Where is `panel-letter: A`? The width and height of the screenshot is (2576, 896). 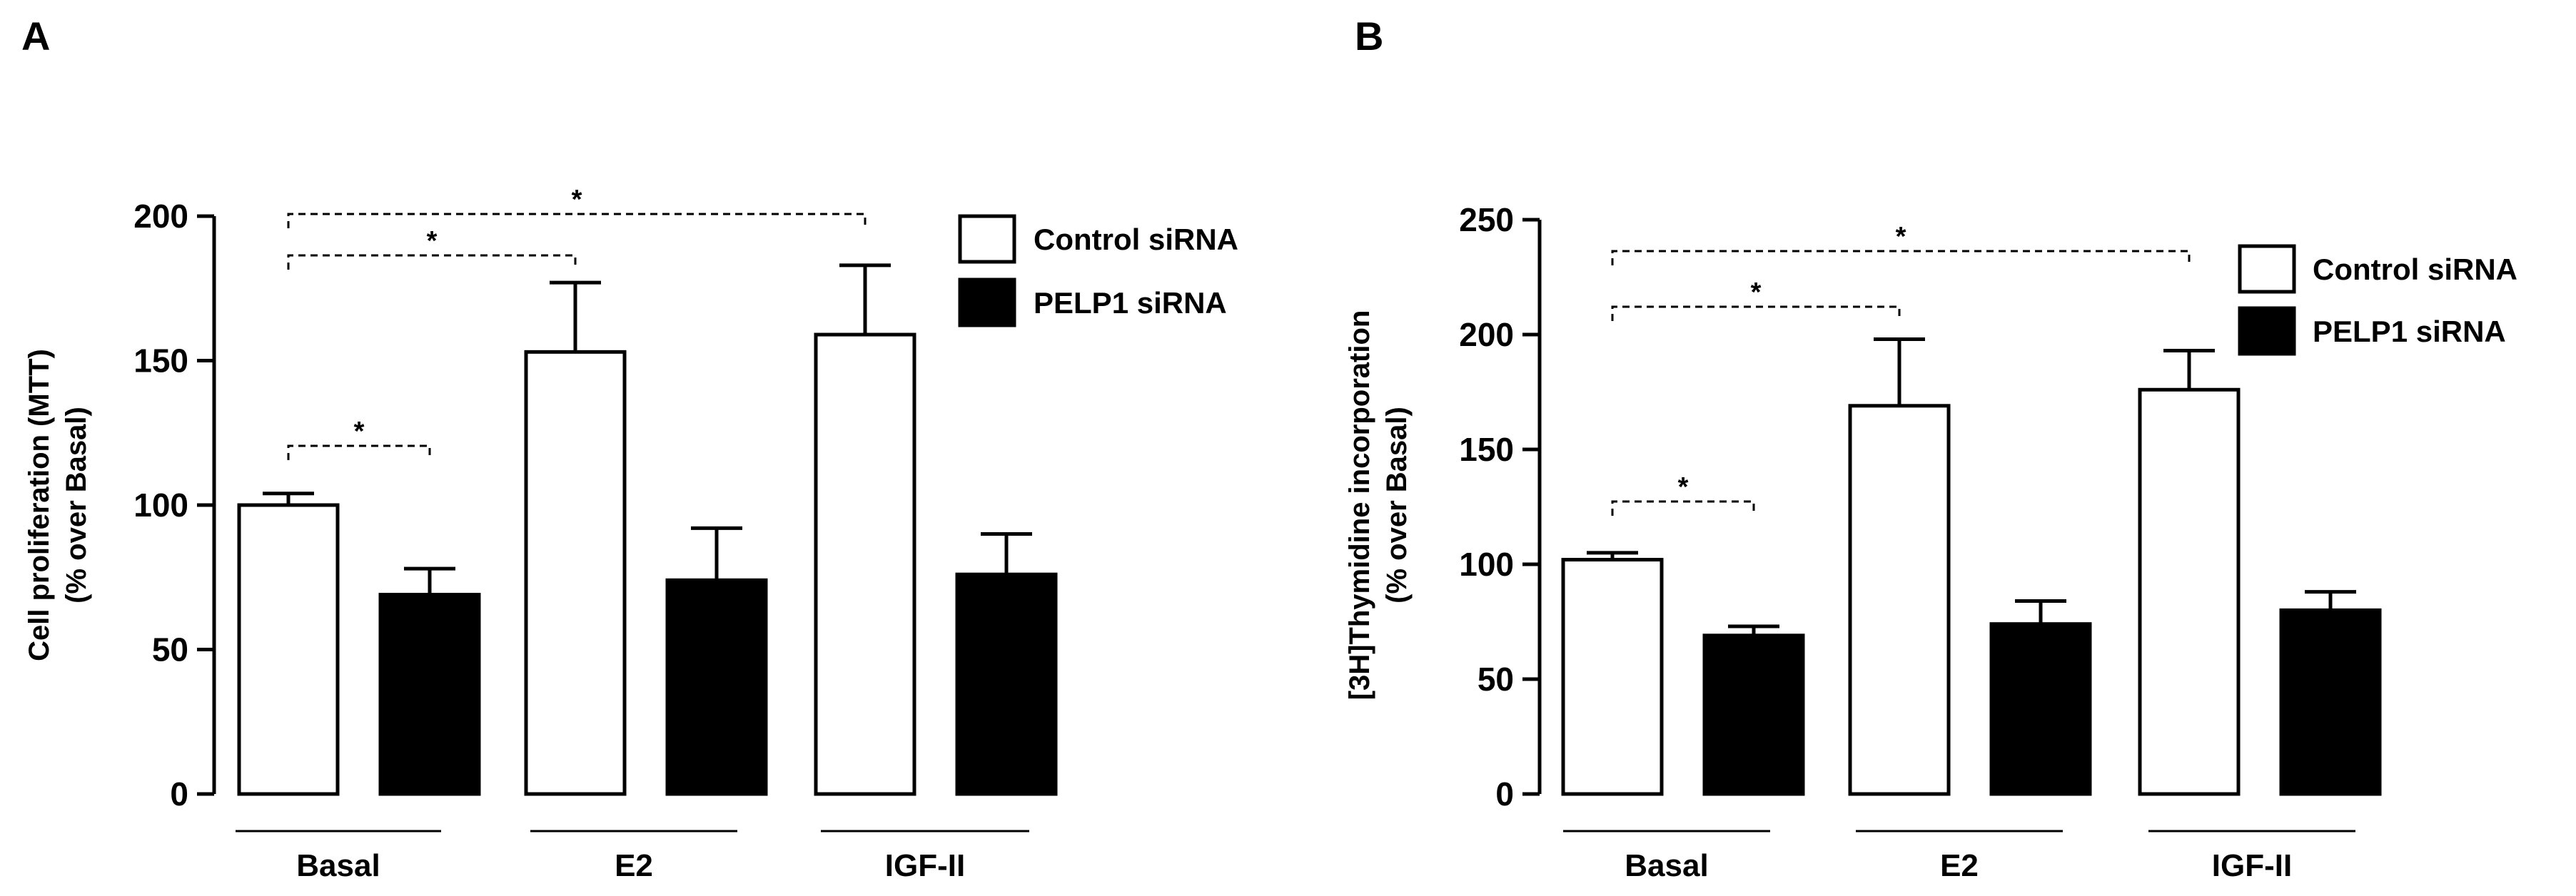
panel-letter: A is located at coordinates (35, 36).